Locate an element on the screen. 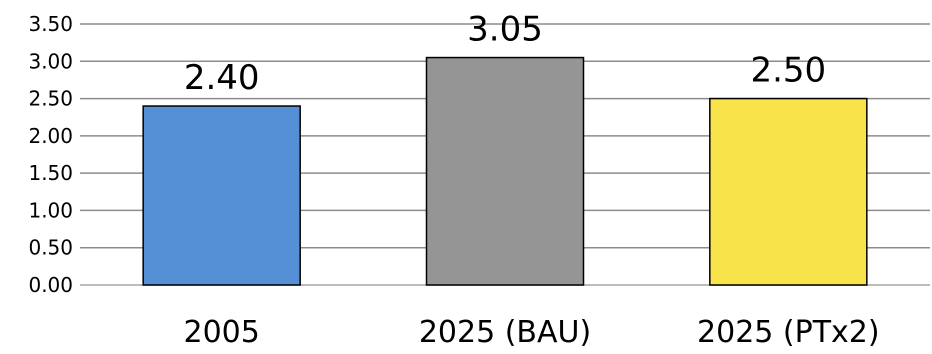 The width and height of the screenshot is (932, 354). y-tick-label: 2.50 is located at coordinates (50, 99).